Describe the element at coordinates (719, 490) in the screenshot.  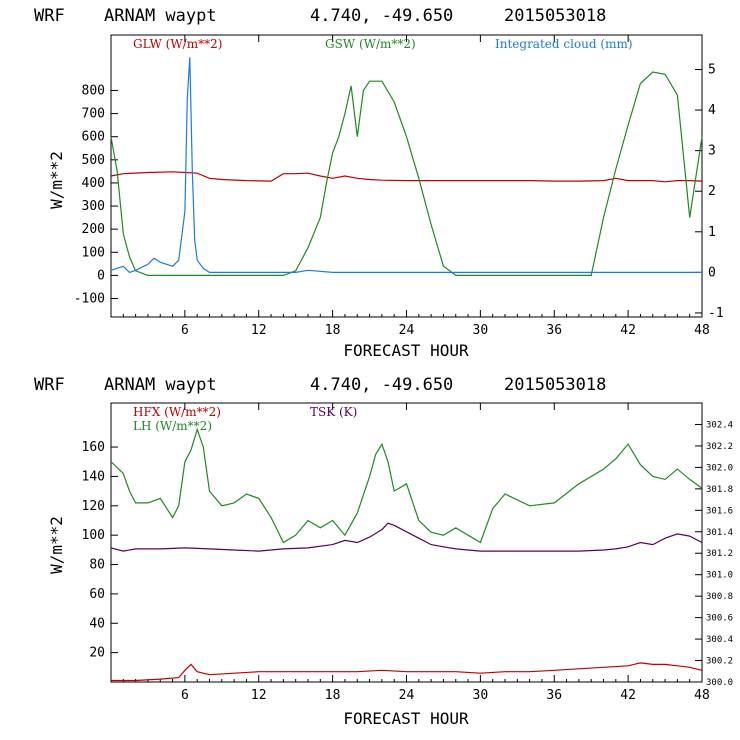
I see `y2-tick-label: 301.8` at that location.